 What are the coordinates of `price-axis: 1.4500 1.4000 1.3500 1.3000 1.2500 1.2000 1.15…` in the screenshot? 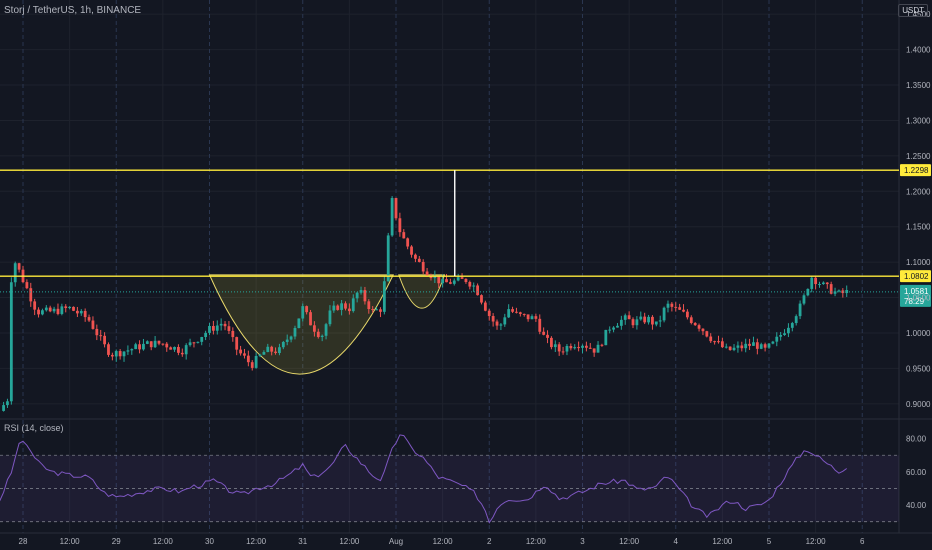 It's located at (918, 260).